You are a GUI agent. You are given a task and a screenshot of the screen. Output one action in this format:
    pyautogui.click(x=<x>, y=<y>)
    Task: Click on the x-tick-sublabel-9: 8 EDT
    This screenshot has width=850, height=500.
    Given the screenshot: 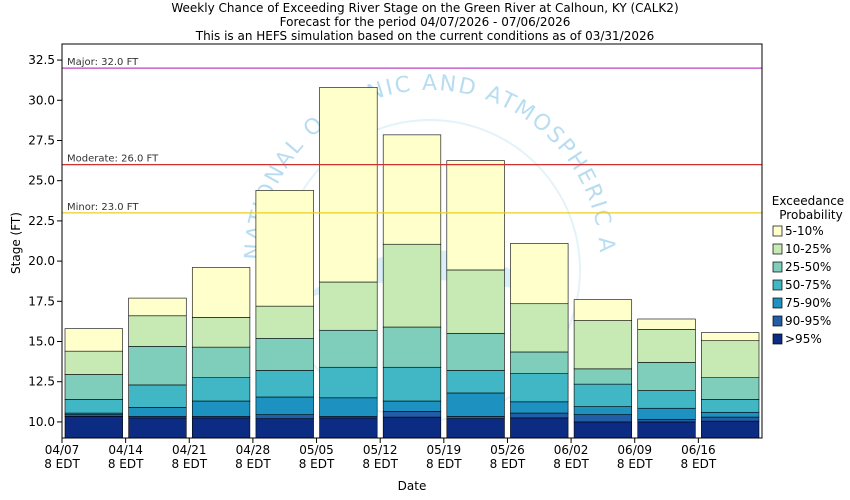 What is the action you would take?
    pyautogui.click(x=635, y=464)
    